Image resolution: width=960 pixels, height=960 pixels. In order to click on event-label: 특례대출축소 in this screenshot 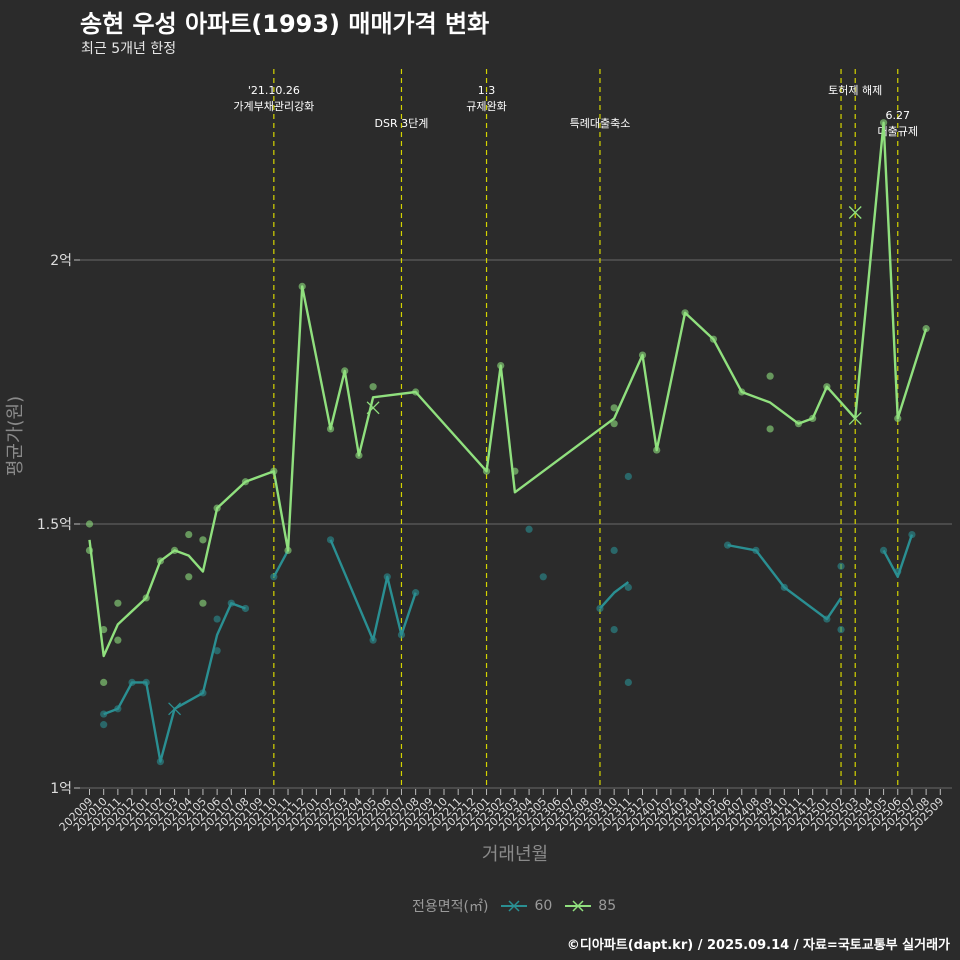, I will do `click(600, 123)`.